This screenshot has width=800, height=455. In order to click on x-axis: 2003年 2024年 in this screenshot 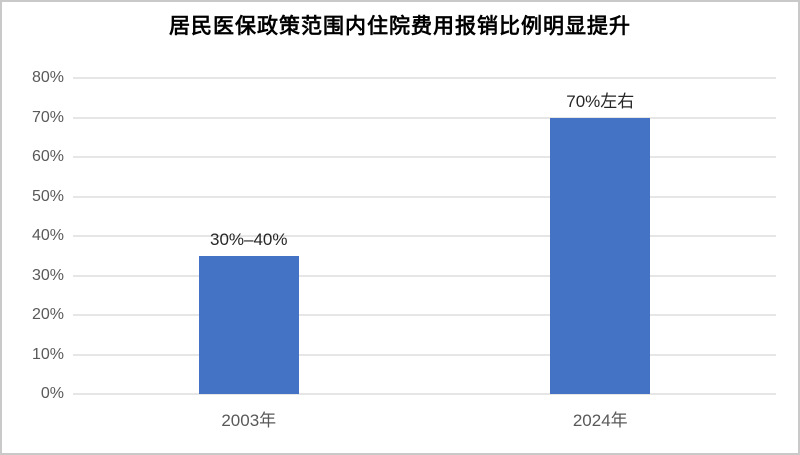, I will do `click(424, 420)`.